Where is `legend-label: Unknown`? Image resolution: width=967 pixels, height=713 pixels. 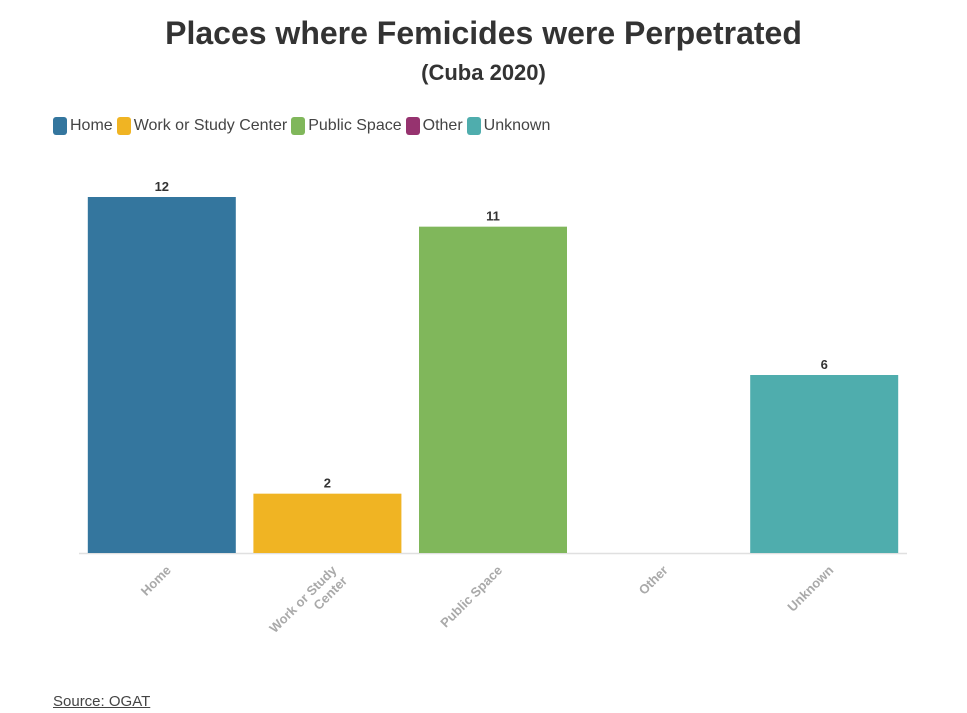 legend-label: Unknown is located at coordinates (517, 125).